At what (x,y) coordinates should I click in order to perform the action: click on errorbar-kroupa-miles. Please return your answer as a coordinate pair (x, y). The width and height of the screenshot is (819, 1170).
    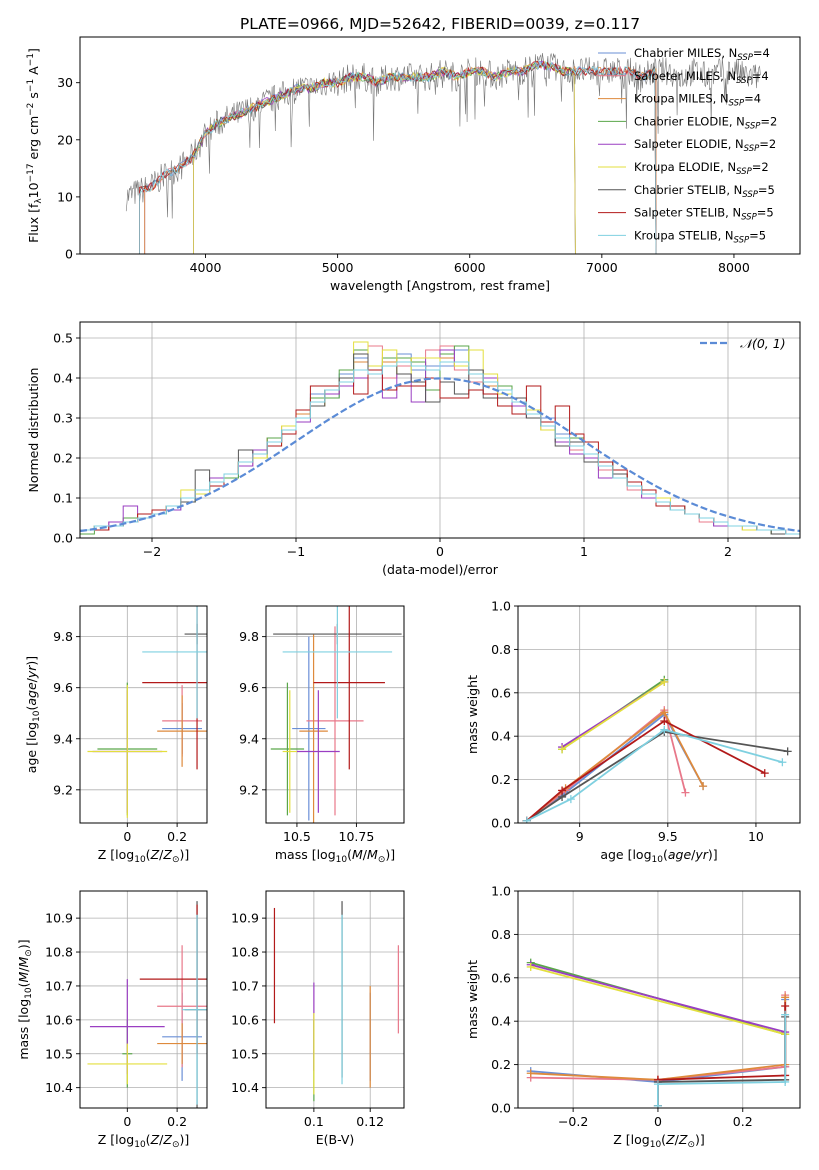
    Looking at the image, I should click on (313, 728).